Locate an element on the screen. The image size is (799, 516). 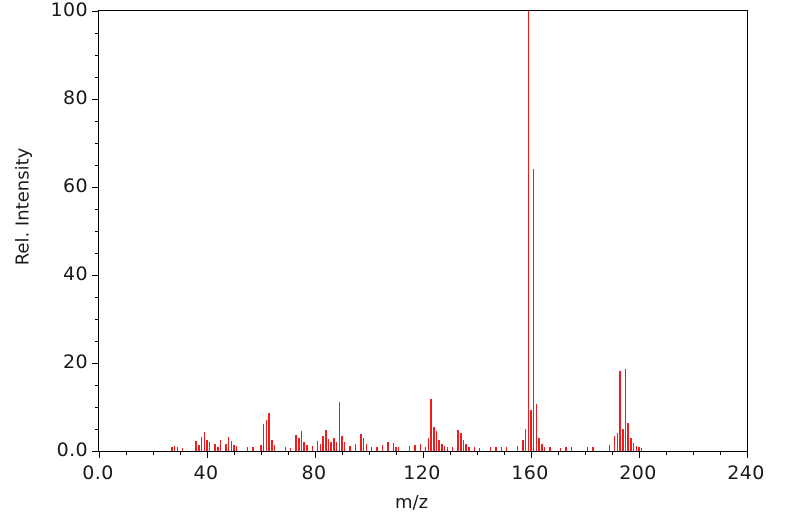
x-tick-label: 80 is located at coordinates (314, 473).